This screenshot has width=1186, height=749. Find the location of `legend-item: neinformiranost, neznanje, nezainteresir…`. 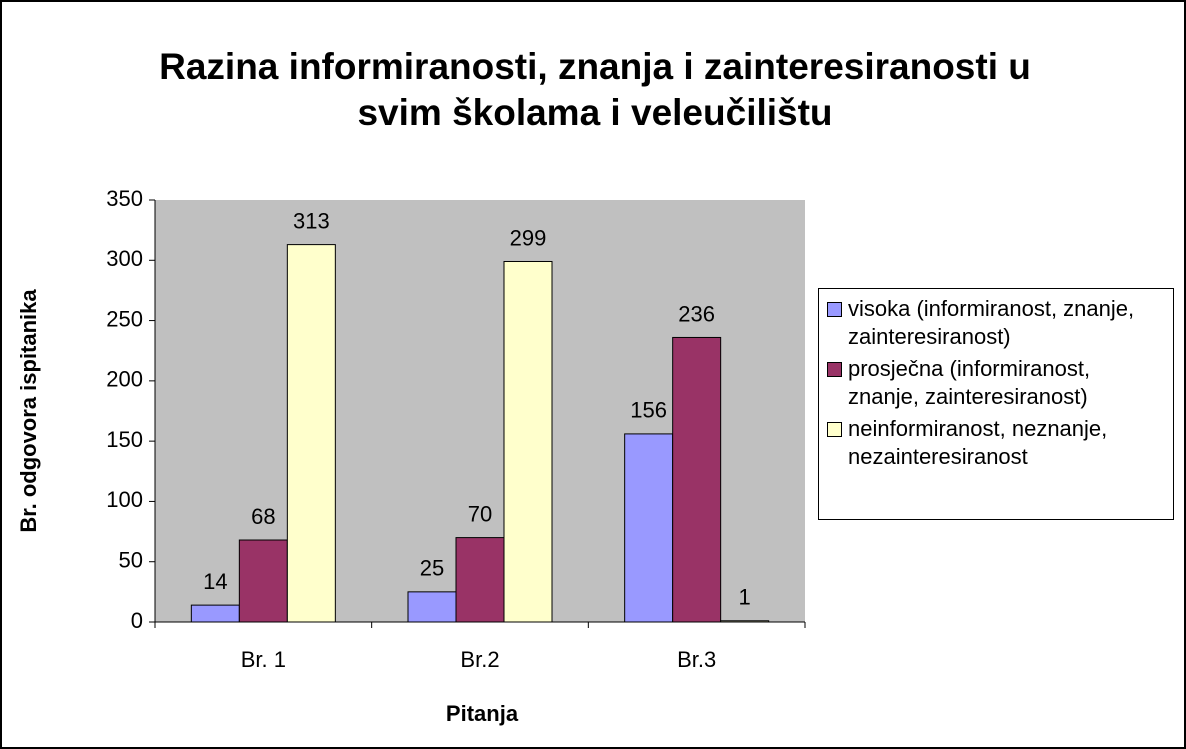

legend-item: neinformiranost, neznanje, nezainteresir… is located at coordinates (996, 443).